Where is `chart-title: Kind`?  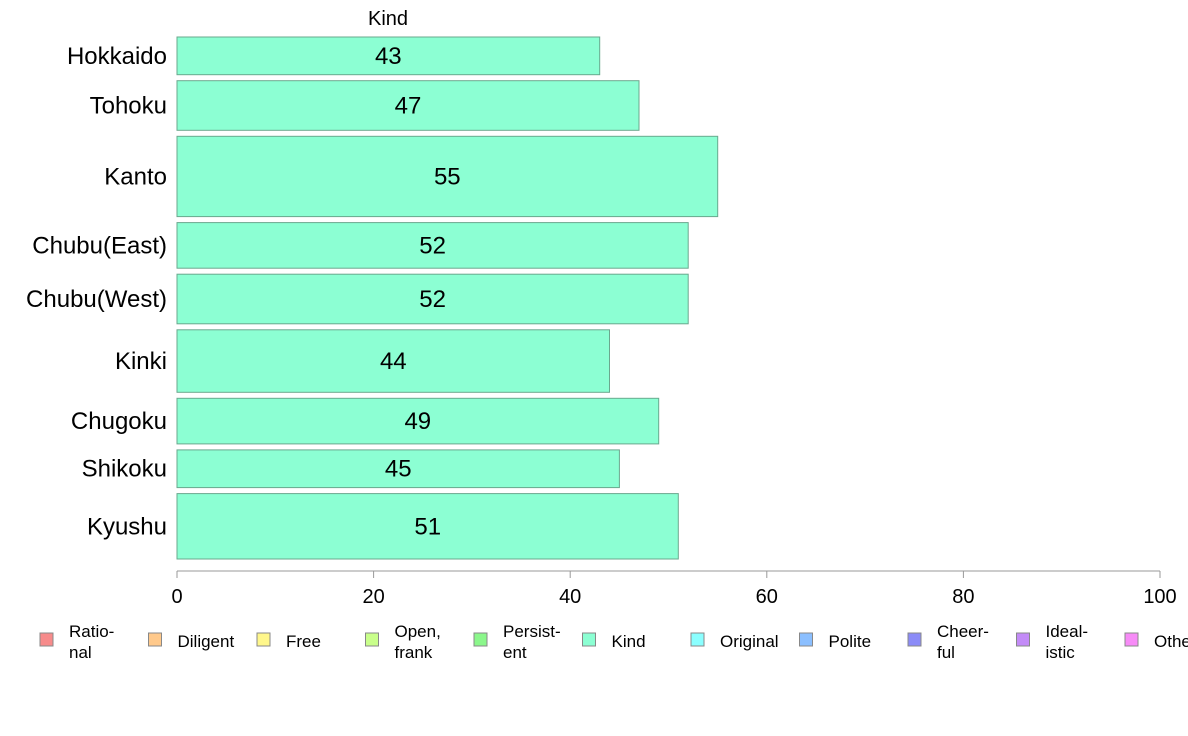 chart-title: Kind is located at coordinates (388, 19).